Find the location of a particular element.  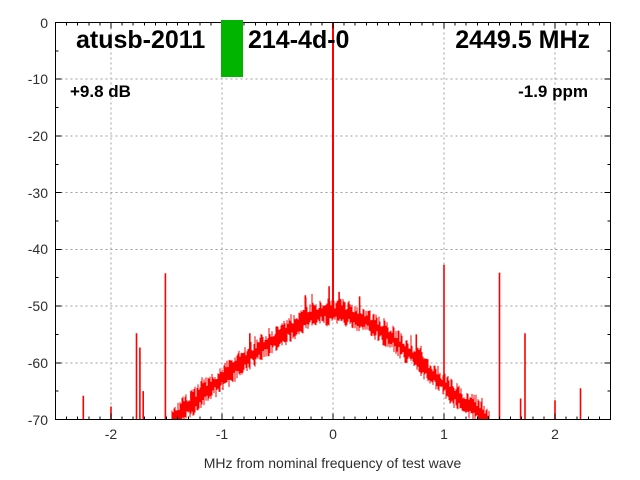

title-device-id-prefix: atusb-2011 is located at coordinates (141, 40).